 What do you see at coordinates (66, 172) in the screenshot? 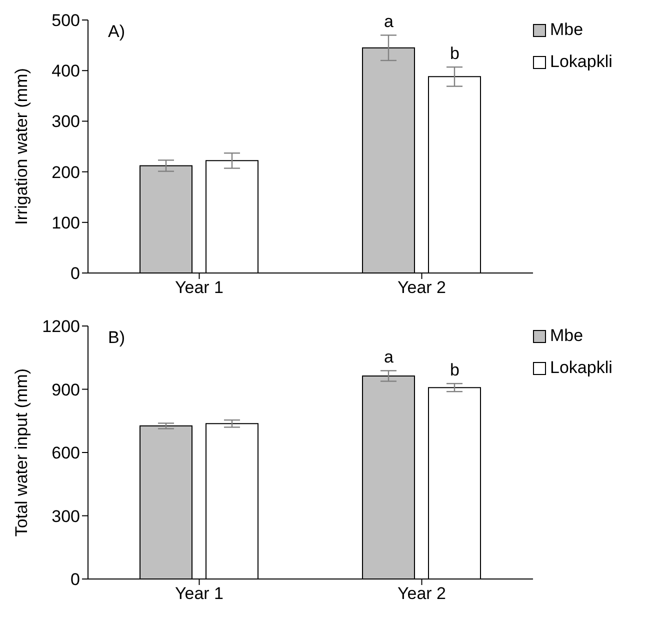
I see `y-tick-label: 200` at bounding box center [66, 172].